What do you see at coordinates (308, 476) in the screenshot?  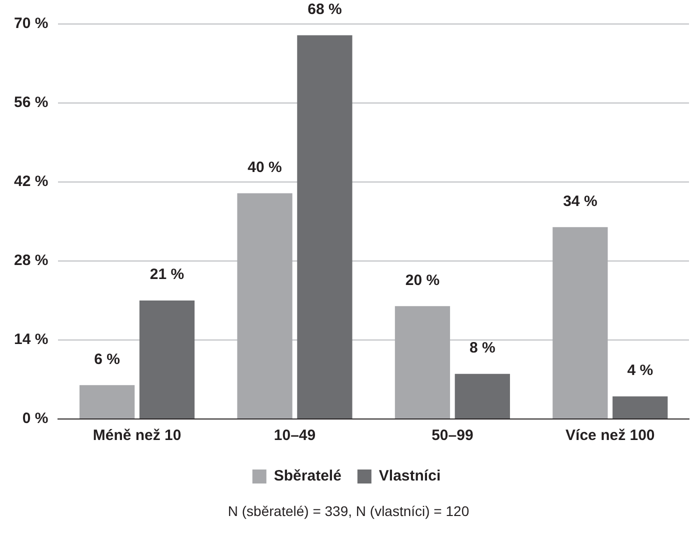 I see `legend-label: Sběratelé` at bounding box center [308, 476].